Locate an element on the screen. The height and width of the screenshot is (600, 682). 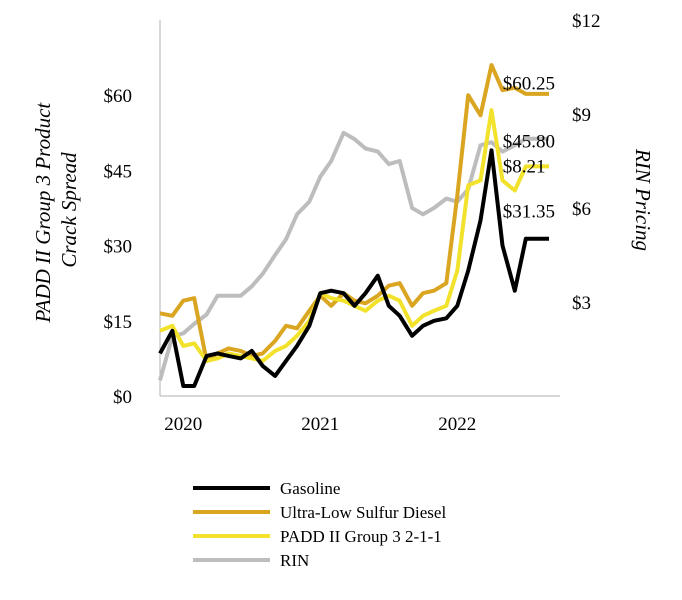
x-tick-labels: 2020 2021 2022 is located at coordinates (320, 424).